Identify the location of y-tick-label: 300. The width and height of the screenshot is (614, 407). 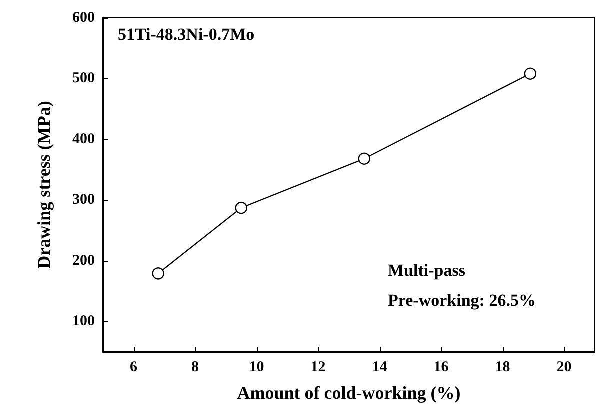
(83, 200).